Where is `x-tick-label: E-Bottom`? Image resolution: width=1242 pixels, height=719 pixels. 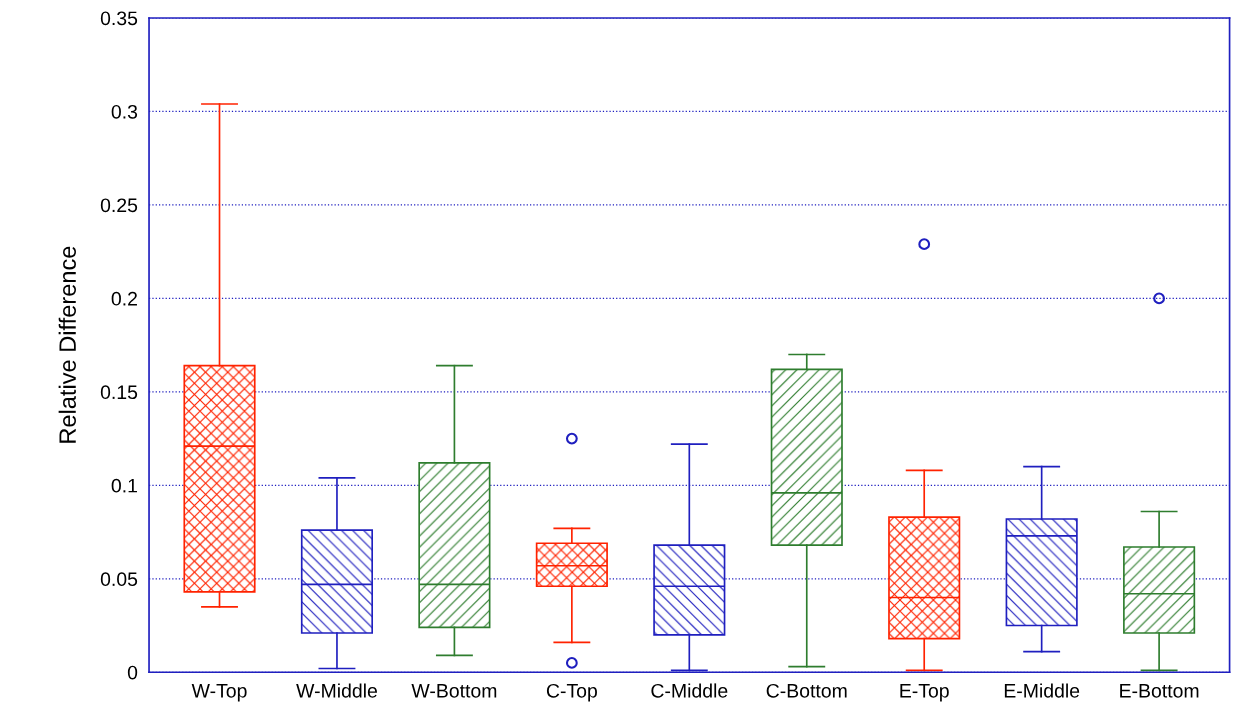
x-tick-label: E-Bottom is located at coordinates (1159, 691).